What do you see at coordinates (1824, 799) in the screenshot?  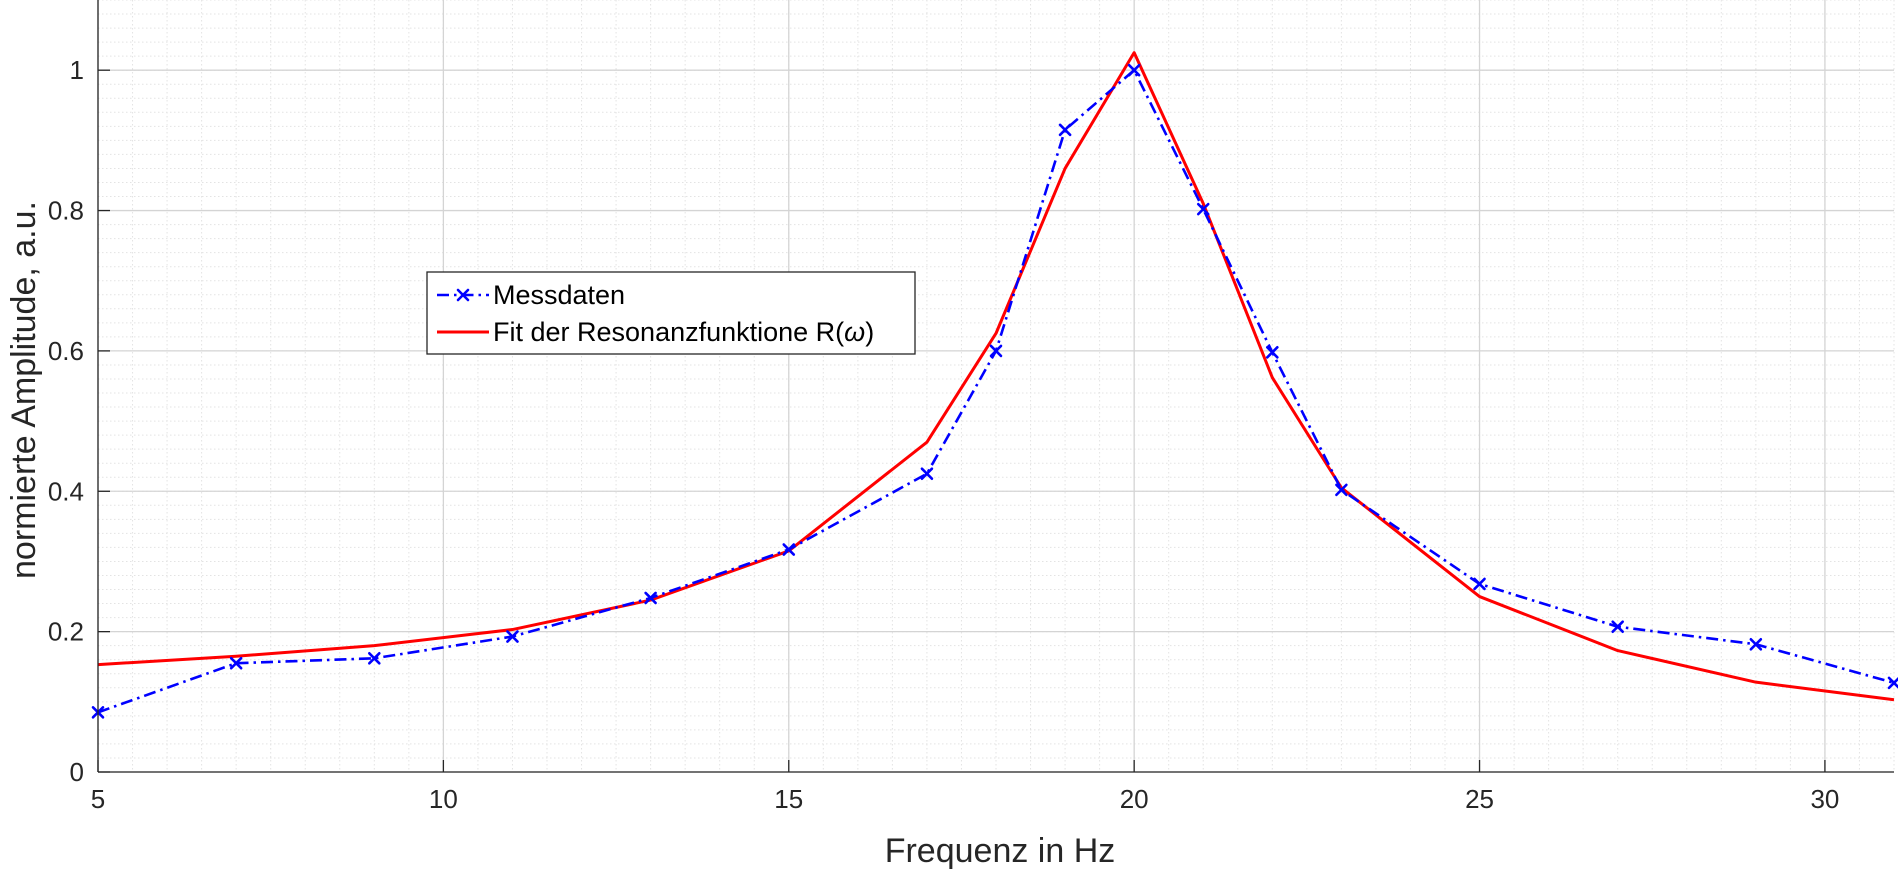 I see `x-tick-label: 30` at bounding box center [1824, 799].